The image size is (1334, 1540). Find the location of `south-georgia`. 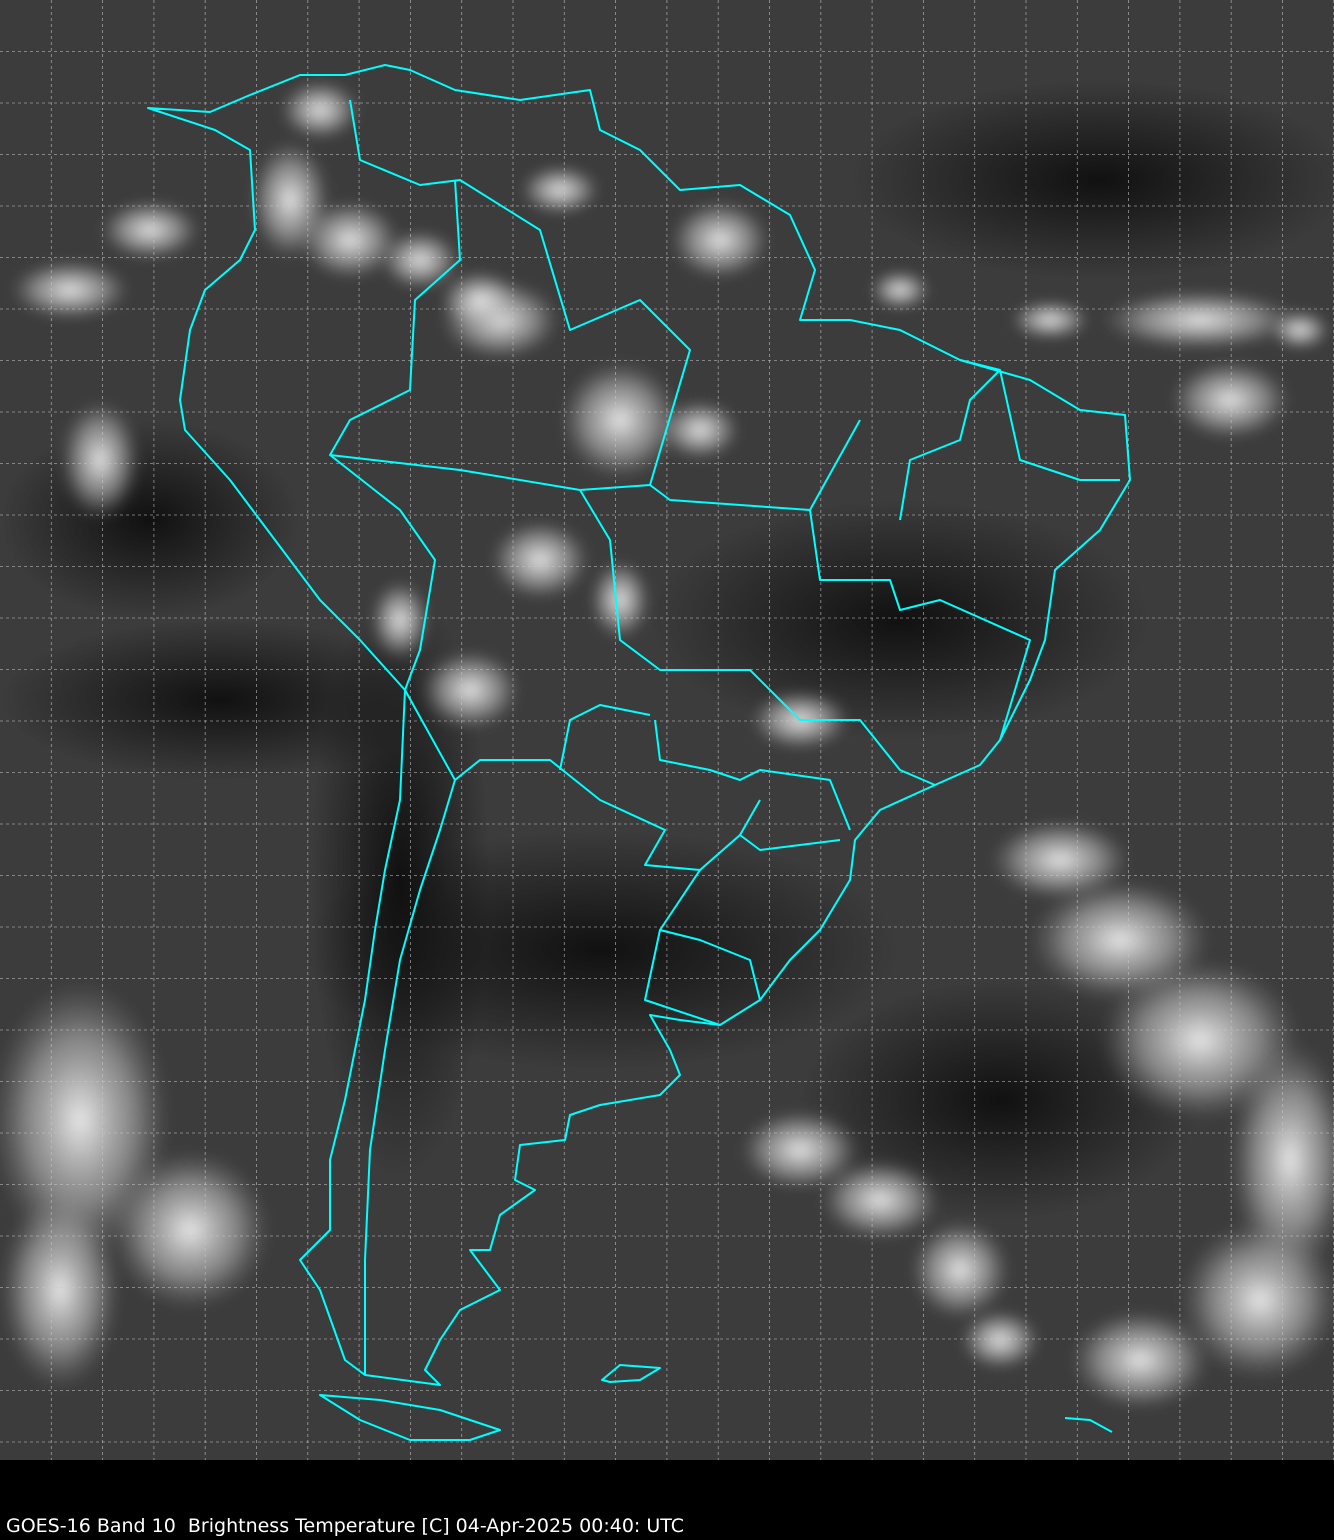

south-georgia is located at coordinates (1088, 1425).